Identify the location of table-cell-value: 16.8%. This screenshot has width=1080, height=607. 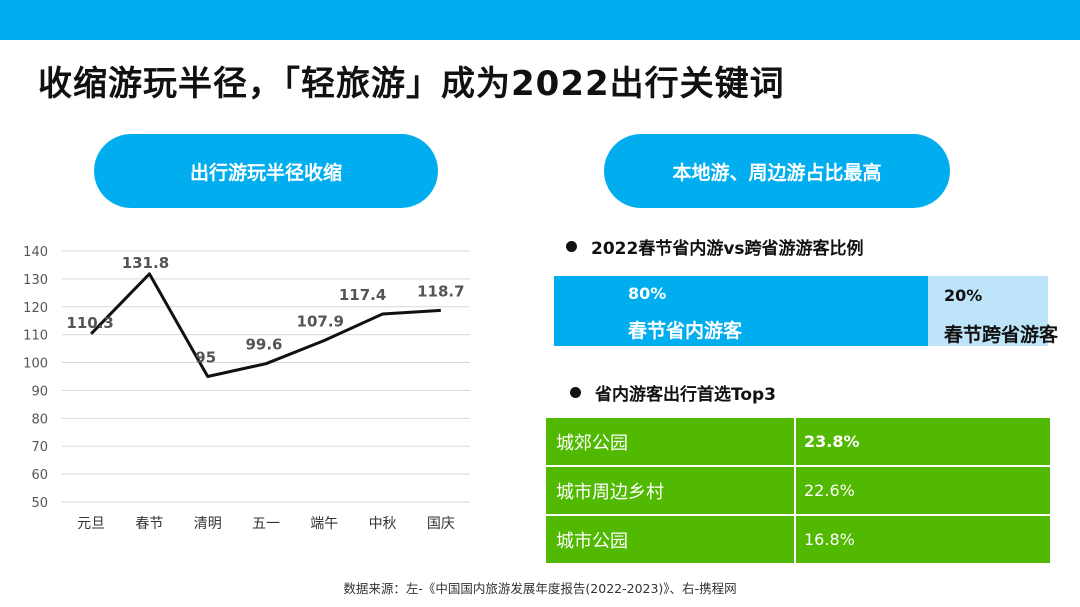
(923, 539).